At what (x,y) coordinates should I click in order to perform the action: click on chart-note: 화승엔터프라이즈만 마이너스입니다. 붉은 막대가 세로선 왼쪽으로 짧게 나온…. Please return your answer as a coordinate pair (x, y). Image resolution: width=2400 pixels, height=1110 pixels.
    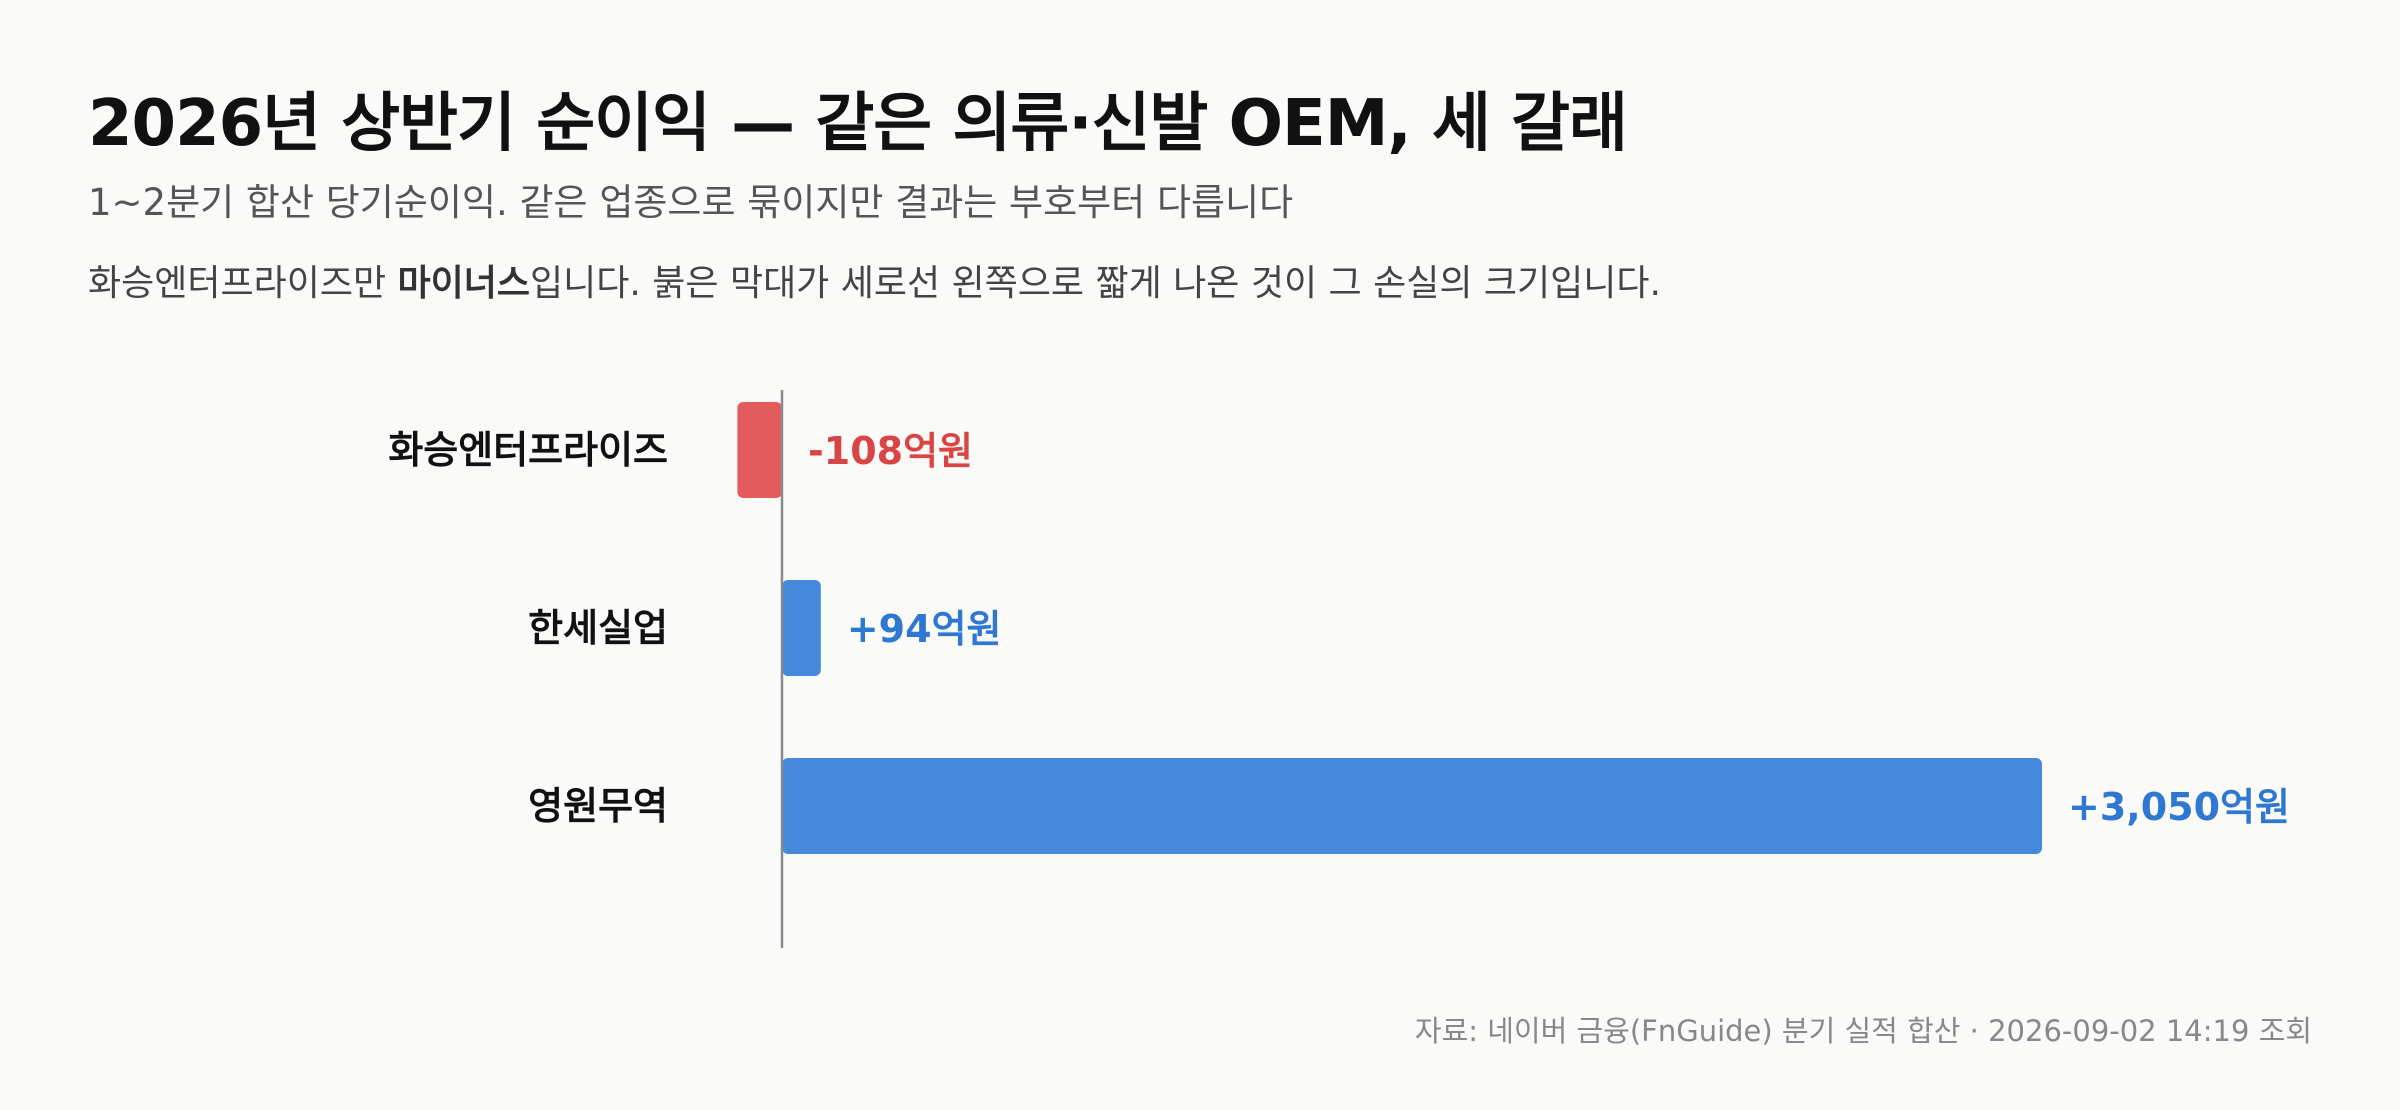
    Looking at the image, I should click on (874, 280).